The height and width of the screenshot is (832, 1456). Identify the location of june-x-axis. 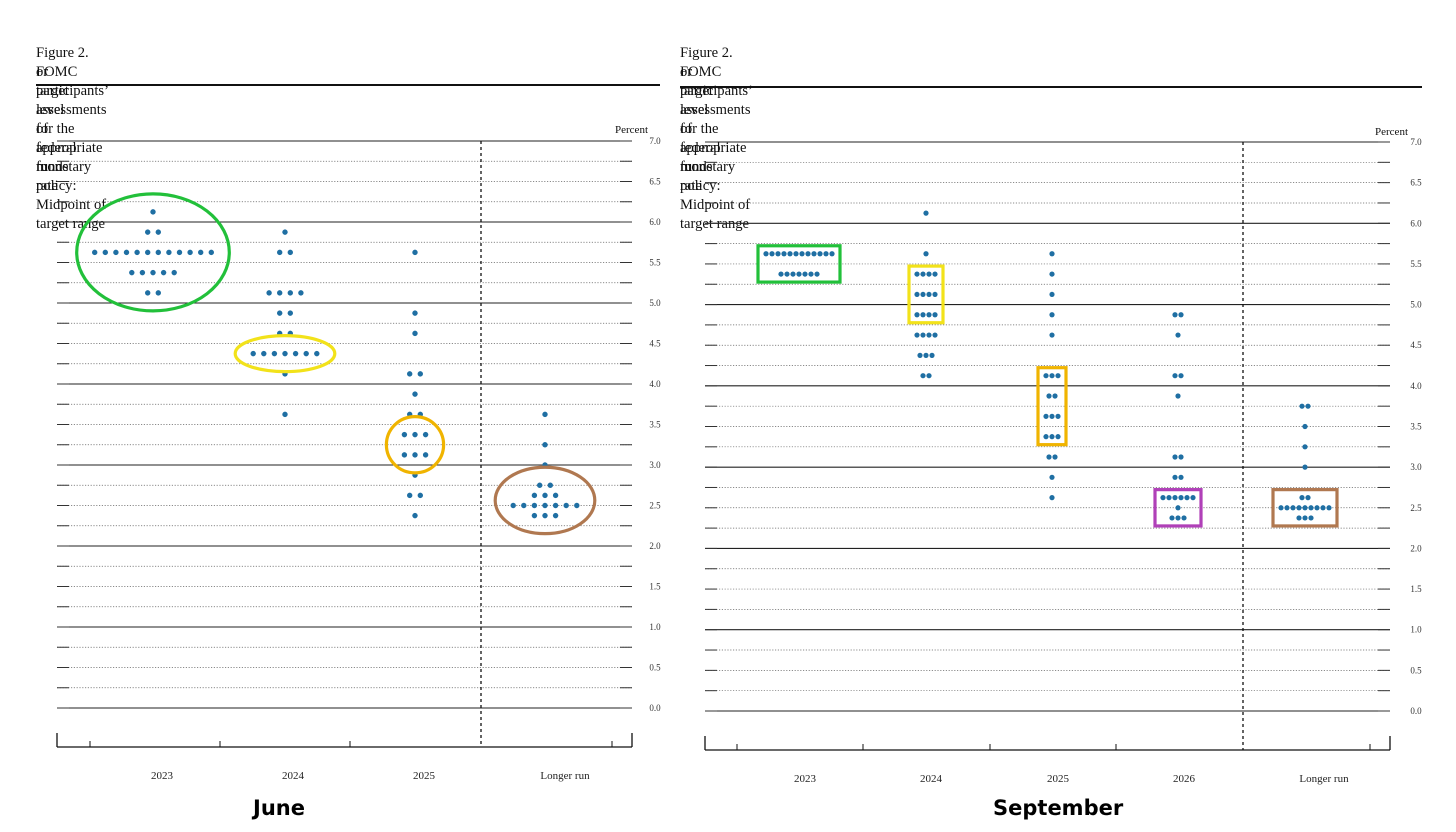
(344, 740).